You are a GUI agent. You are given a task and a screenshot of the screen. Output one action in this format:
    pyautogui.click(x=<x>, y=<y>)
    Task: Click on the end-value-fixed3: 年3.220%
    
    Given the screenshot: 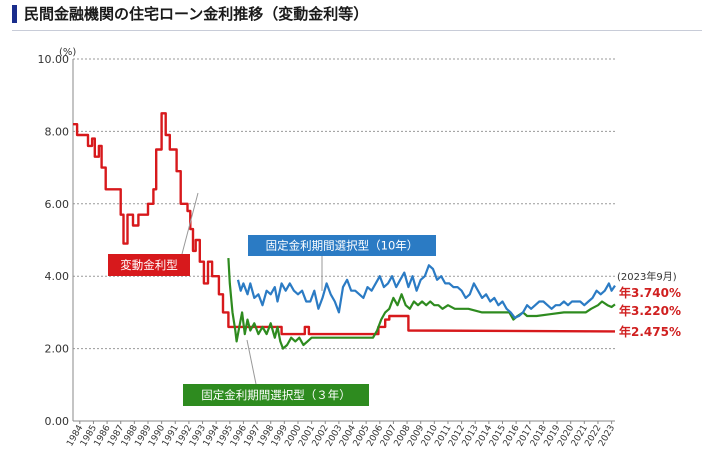 What is the action you would take?
    pyautogui.click(x=650, y=310)
    